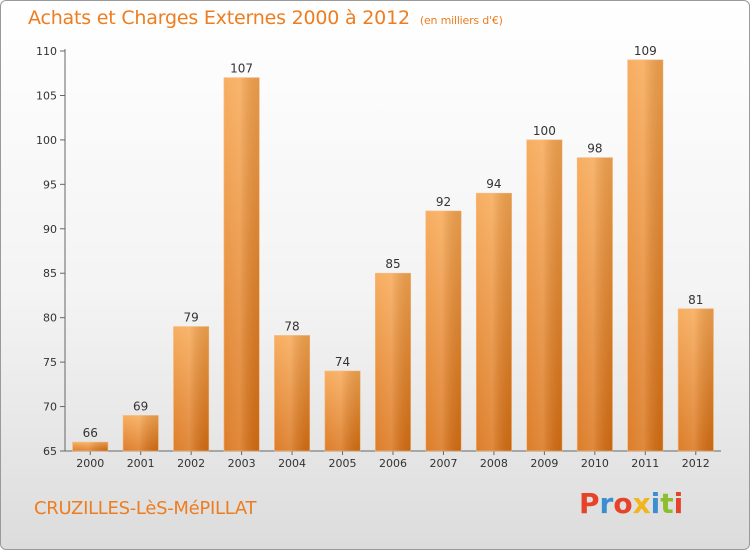 This screenshot has height=550, width=750. What do you see at coordinates (695, 300) in the screenshot?
I see `data-label: 81` at bounding box center [695, 300].